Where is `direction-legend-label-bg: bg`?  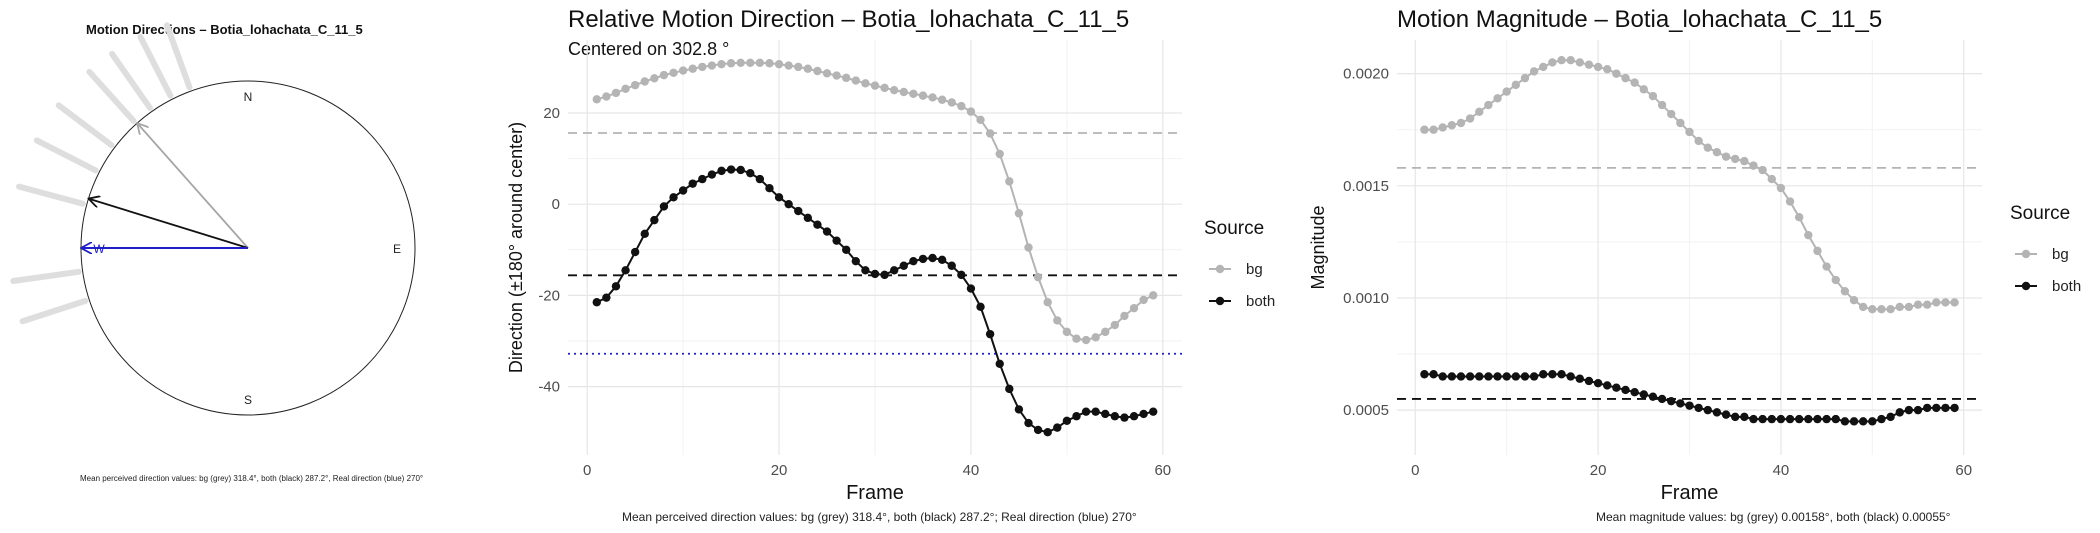
direction-legend-label-bg: bg is located at coordinates (1254, 269).